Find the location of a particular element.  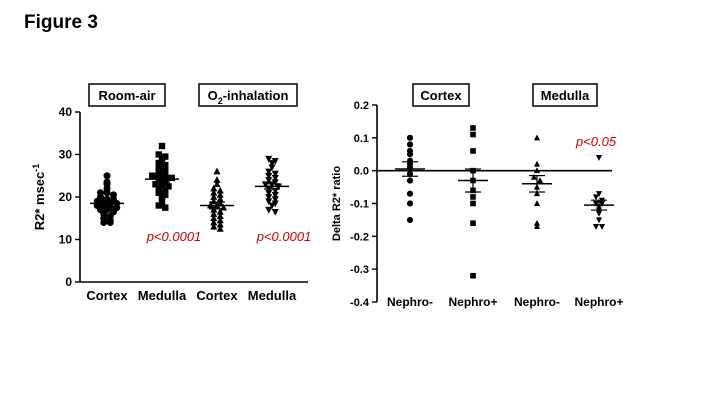

y-tick-label: 0.2 is located at coordinates (361, 106).